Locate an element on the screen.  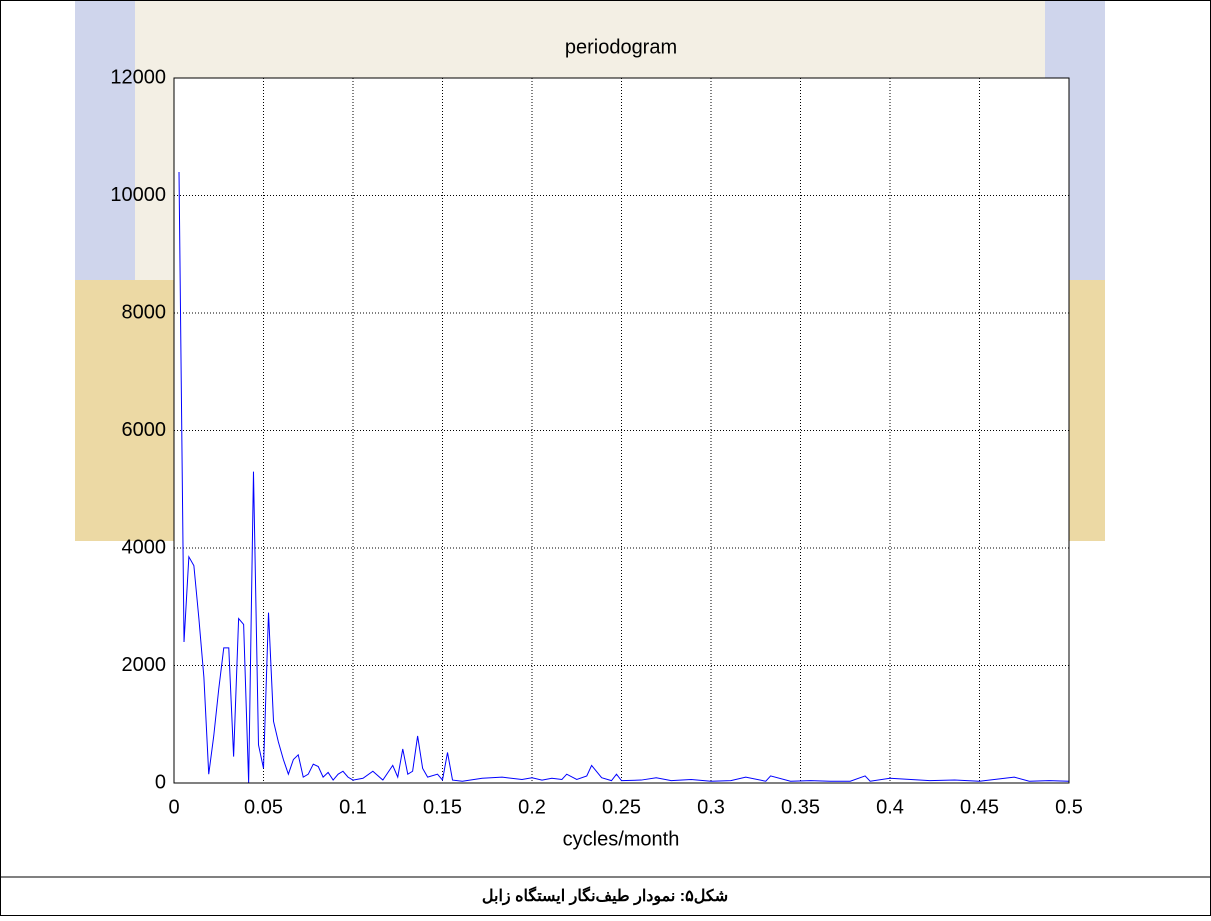
x-tick-label: 0.2 is located at coordinates (532, 807).